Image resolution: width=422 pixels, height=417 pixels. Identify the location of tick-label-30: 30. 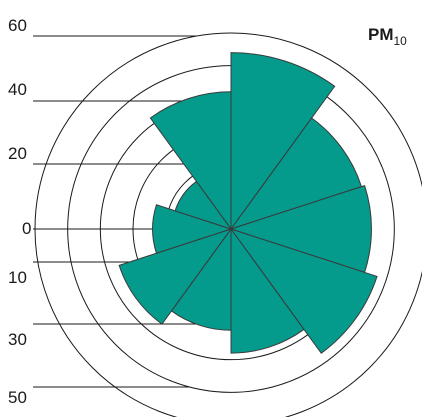
(17, 339).